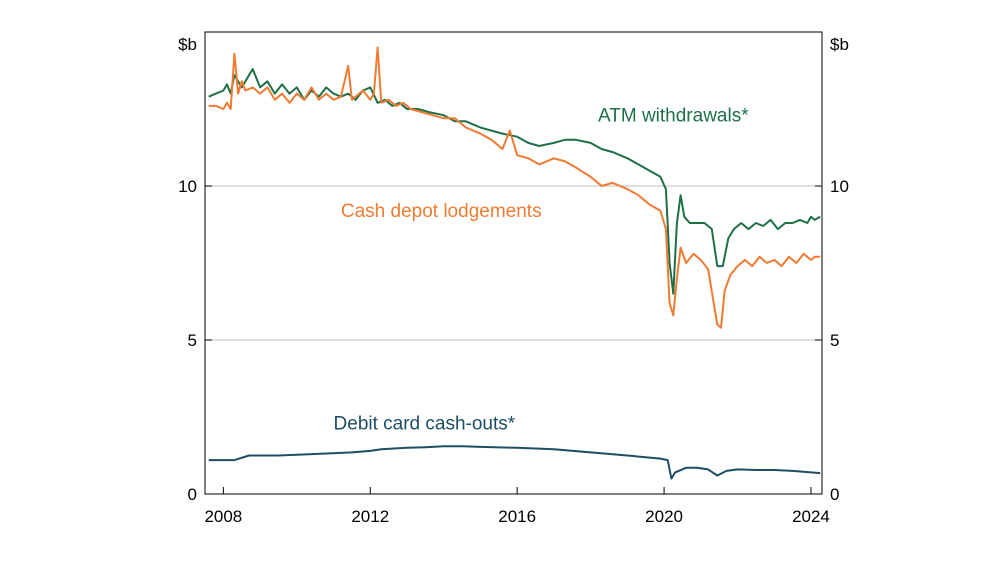 The image size is (1000, 563). What do you see at coordinates (441, 211) in the screenshot?
I see `series-label-1: Cash depot lodgements` at bounding box center [441, 211].